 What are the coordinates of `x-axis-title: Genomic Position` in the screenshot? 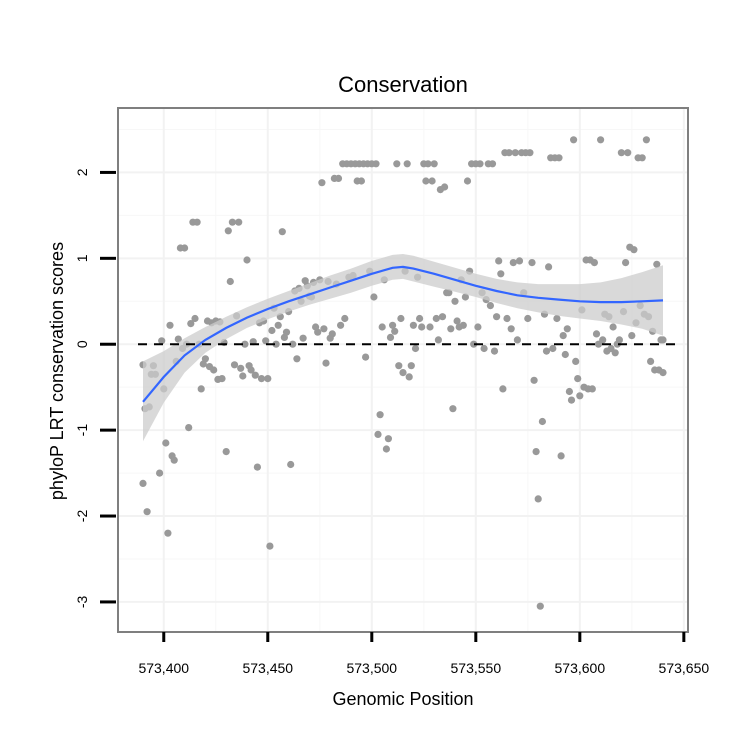 It's located at (402, 699).